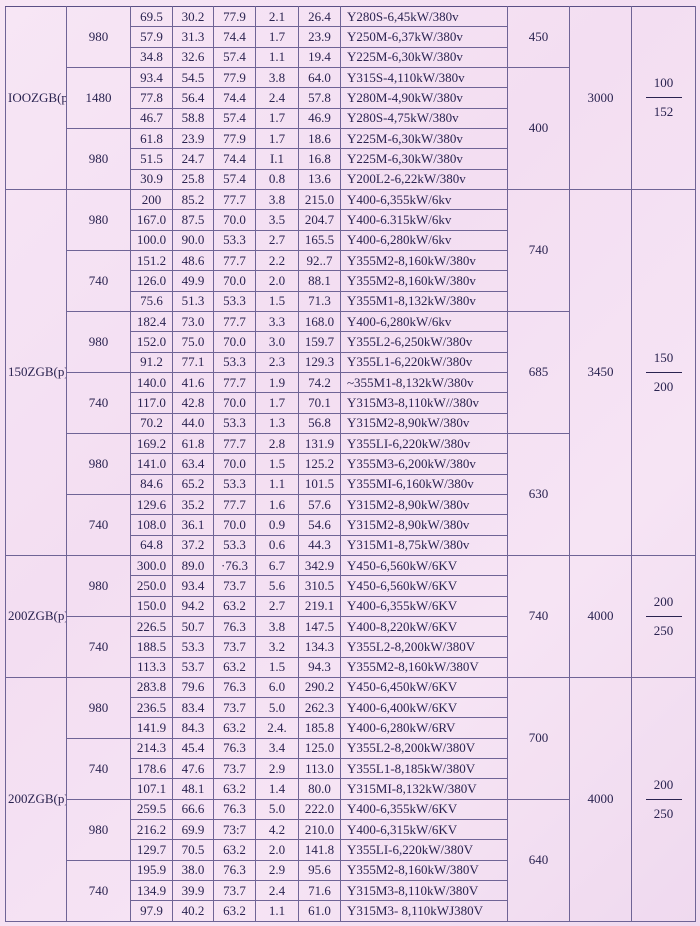 This screenshot has width=700, height=926. I want to click on npsh-cell: 1.1, so click(277, 57).